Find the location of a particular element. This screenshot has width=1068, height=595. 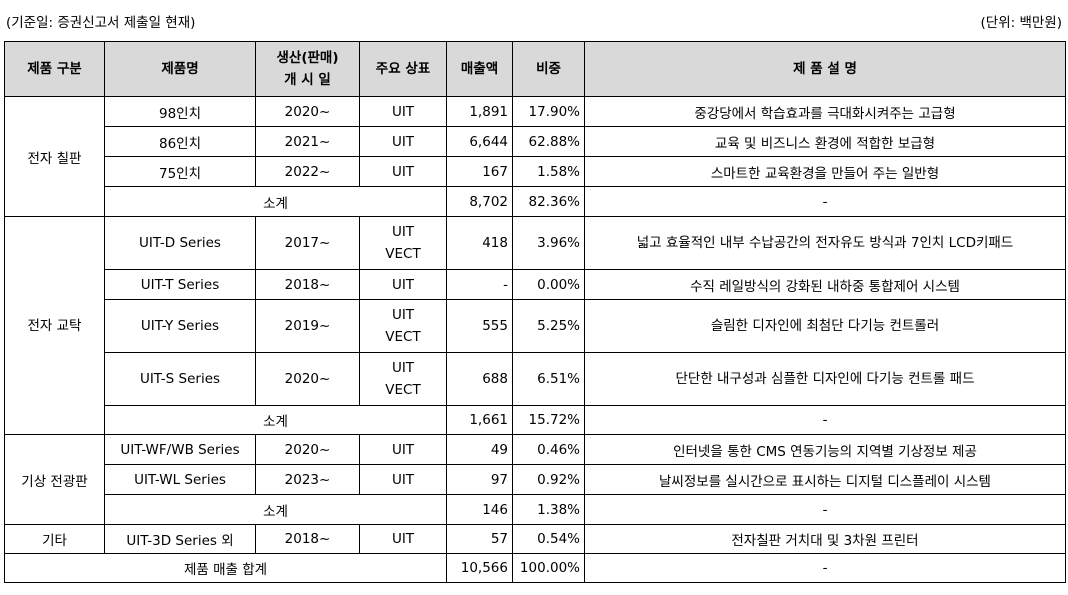

product-cell: UIT-WF/WB Series is located at coordinates (180, 449).